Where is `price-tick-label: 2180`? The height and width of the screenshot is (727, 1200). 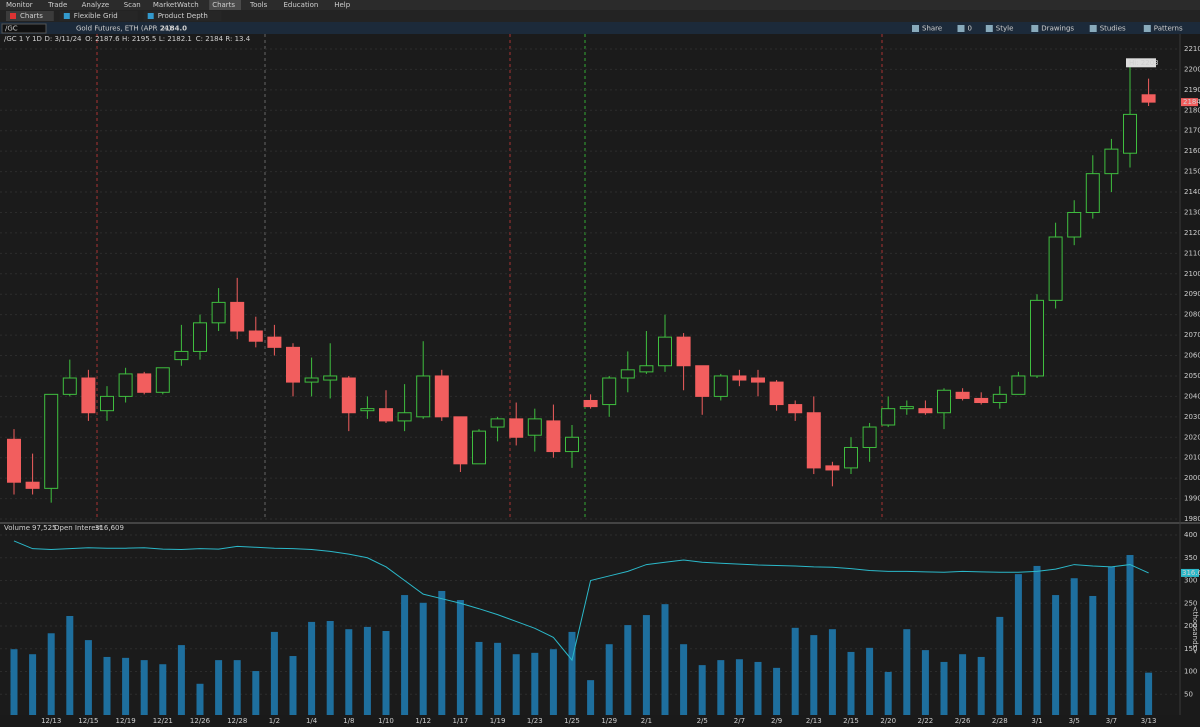
price-tick-label: 2180 is located at coordinates (1192, 110).